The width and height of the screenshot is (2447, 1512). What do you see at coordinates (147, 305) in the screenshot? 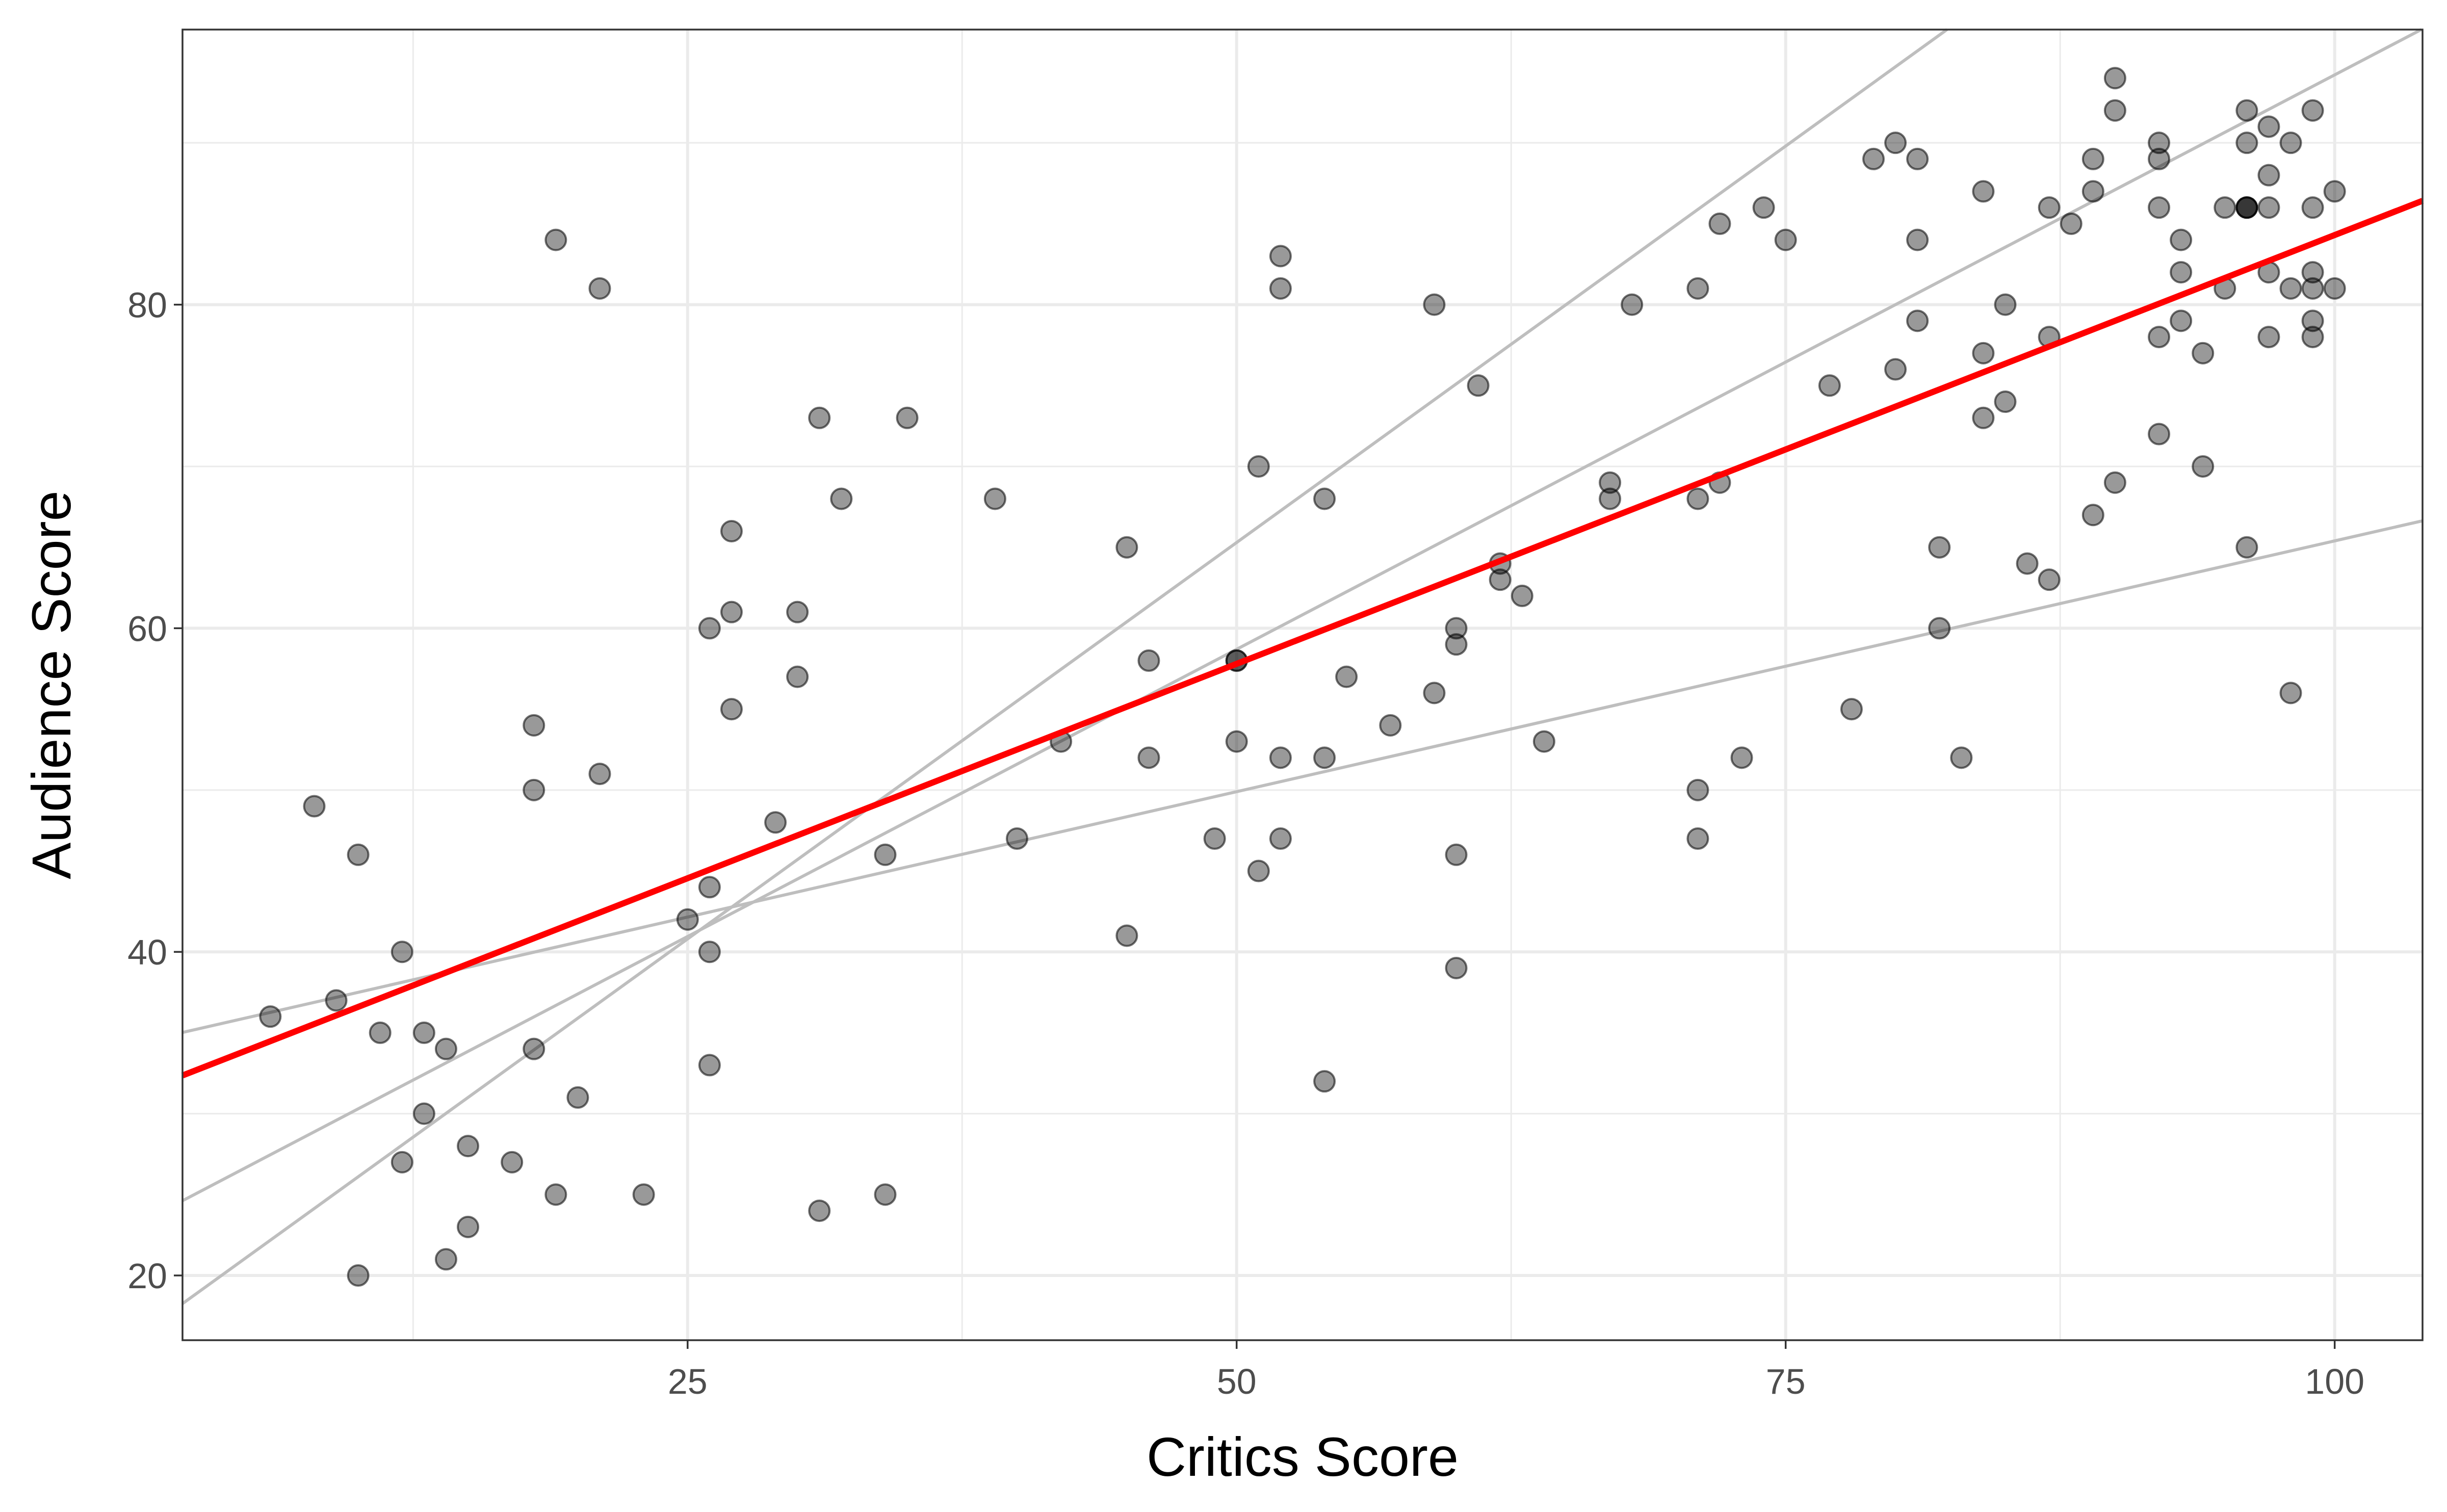
I see `y-tick-label: 80` at bounding box center [147, 305].